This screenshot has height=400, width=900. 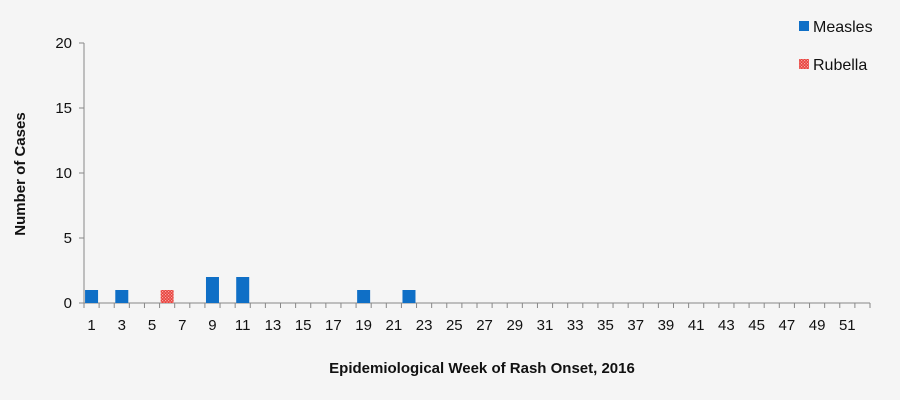 I want to click on x-tick-label: 19, so click(x=363, y=325).